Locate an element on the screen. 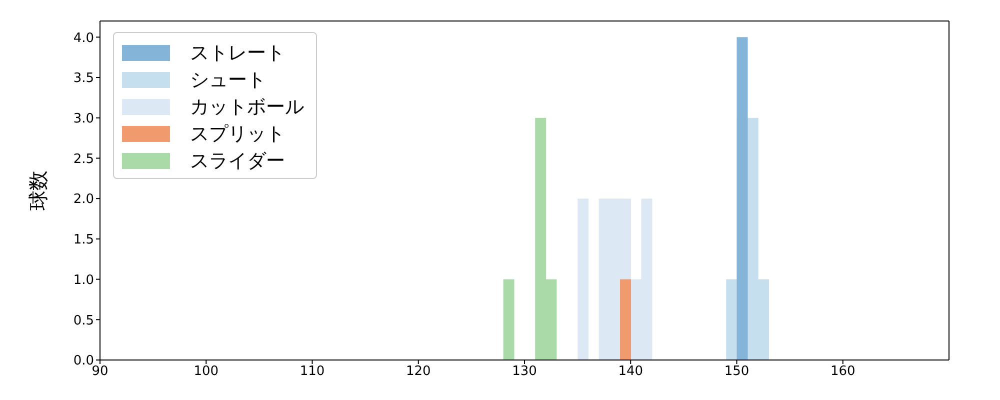 The height and width of the screenshot is (400, 1000). y-tick-label: 2.5 is located at coordinates (83, 159).